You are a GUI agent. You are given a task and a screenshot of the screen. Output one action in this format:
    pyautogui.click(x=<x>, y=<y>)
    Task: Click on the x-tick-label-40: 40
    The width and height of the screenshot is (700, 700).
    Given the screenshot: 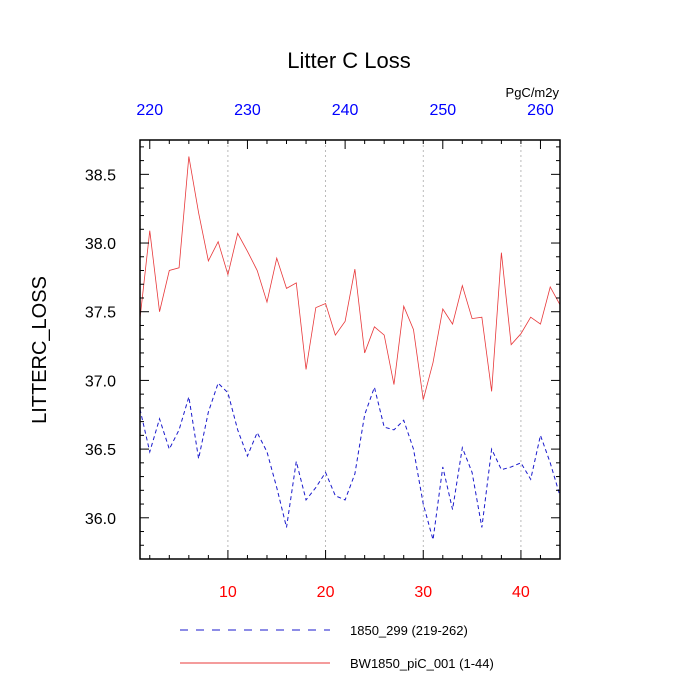 What is the action you would take?
    pyautogui.click(x=521, y=592)
    